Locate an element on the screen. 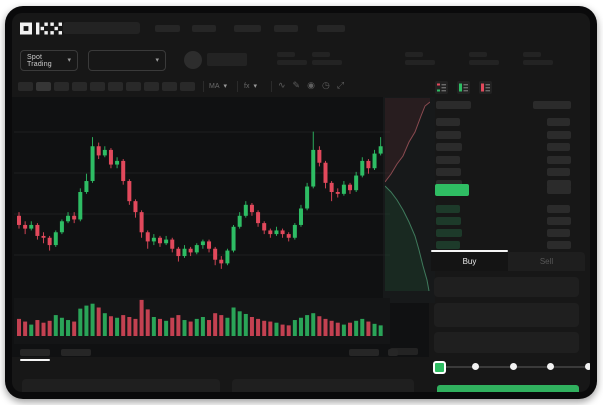 This screenshot has height=405, width=603. tab-sell: Sell is located at coordinates (546, 261).